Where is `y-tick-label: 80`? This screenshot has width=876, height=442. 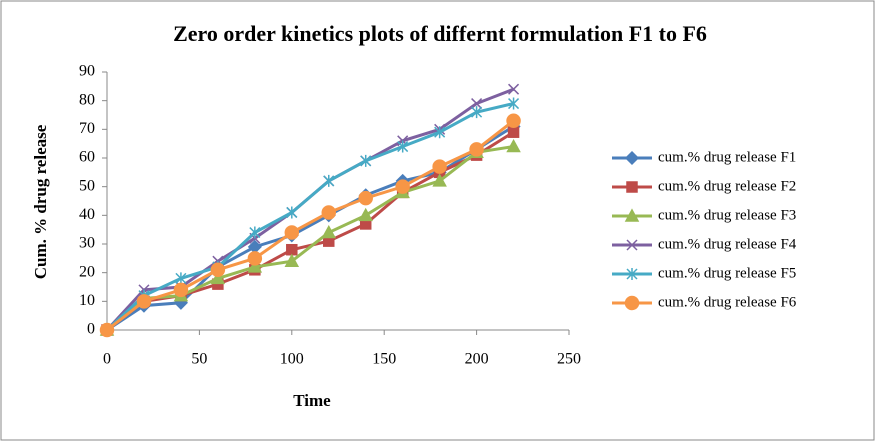 y-tick-label: 80 is located at coordinates (87, 99).